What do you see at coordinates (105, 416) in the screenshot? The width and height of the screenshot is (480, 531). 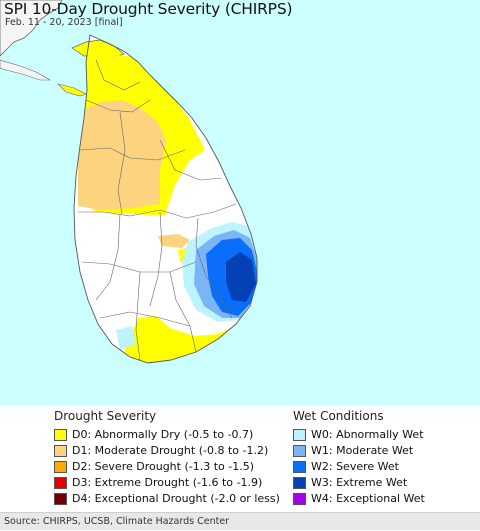 I see `legend-drought-heading: Drought Severity` at bounding box center [105, 416].